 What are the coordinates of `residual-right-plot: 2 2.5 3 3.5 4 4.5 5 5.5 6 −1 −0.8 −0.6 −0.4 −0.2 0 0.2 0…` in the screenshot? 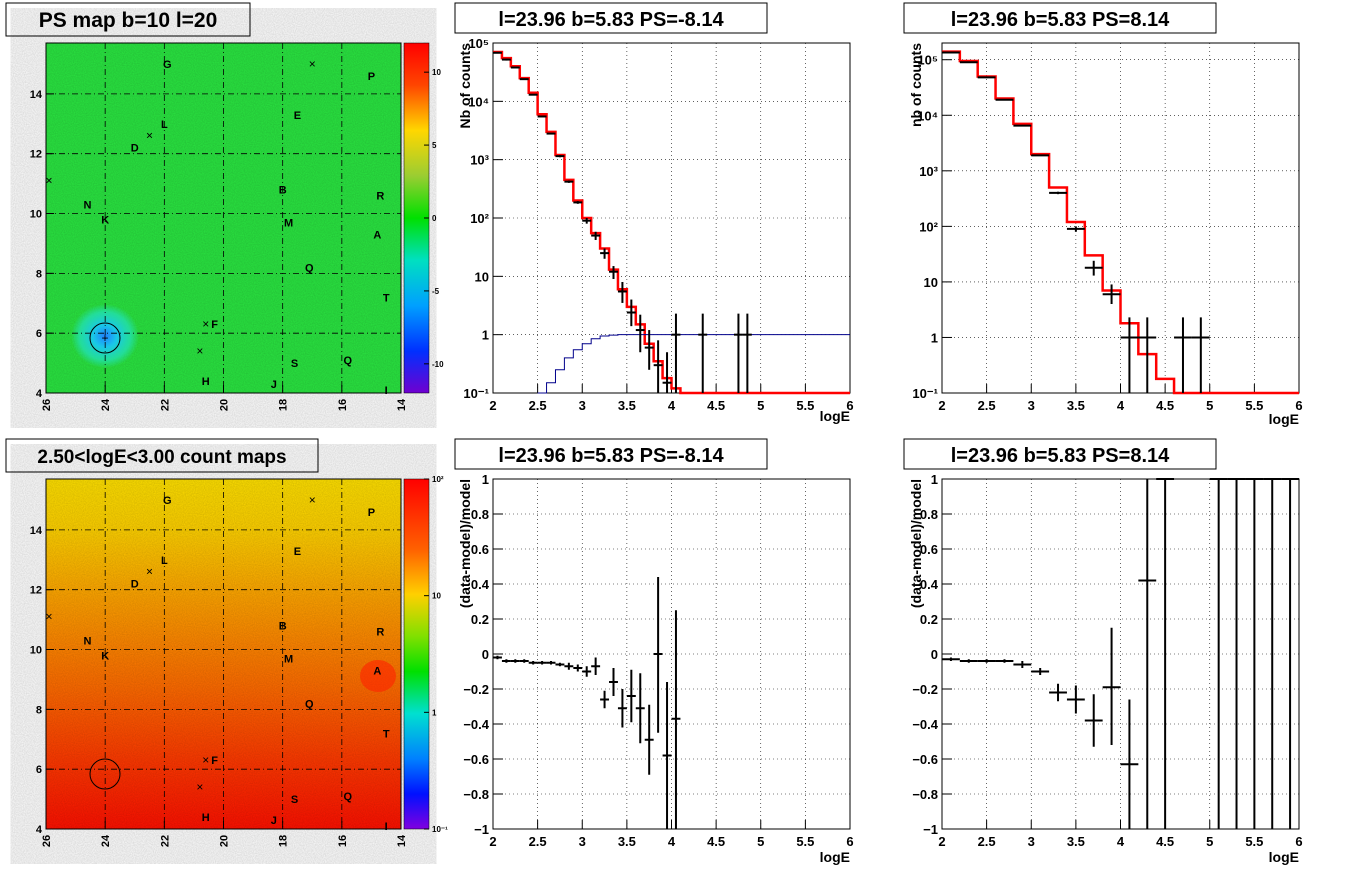 It's located at (1107, 660).